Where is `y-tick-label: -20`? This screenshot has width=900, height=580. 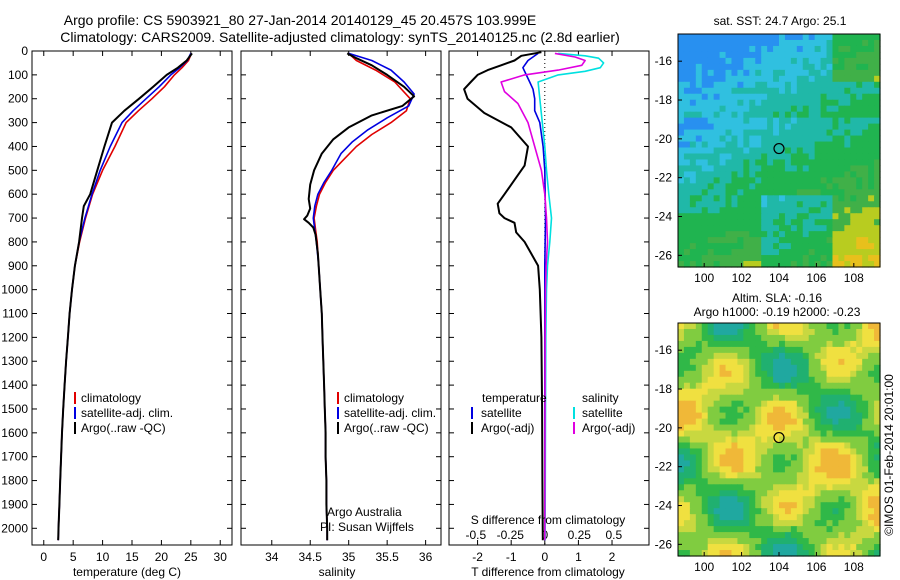 y-tick-label: -20 is located at coordinates (664, 139).